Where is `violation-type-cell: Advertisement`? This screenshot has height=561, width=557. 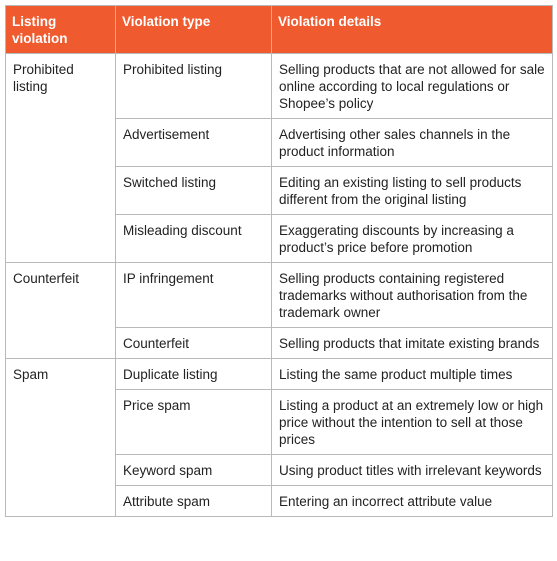
violation-type-cell: Advertisement is located at coordinates (193, 142).